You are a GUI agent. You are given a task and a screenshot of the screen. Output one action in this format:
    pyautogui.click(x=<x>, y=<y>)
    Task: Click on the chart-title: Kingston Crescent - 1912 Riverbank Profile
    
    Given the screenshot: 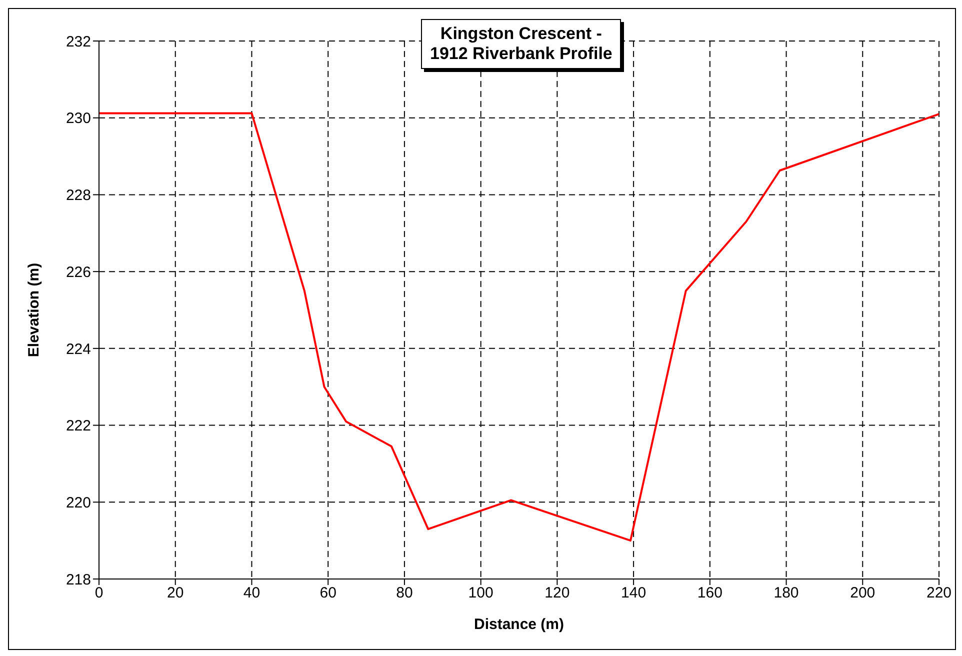 What is the action you would take?
    pyautogui.click(x=521, y=44)
    